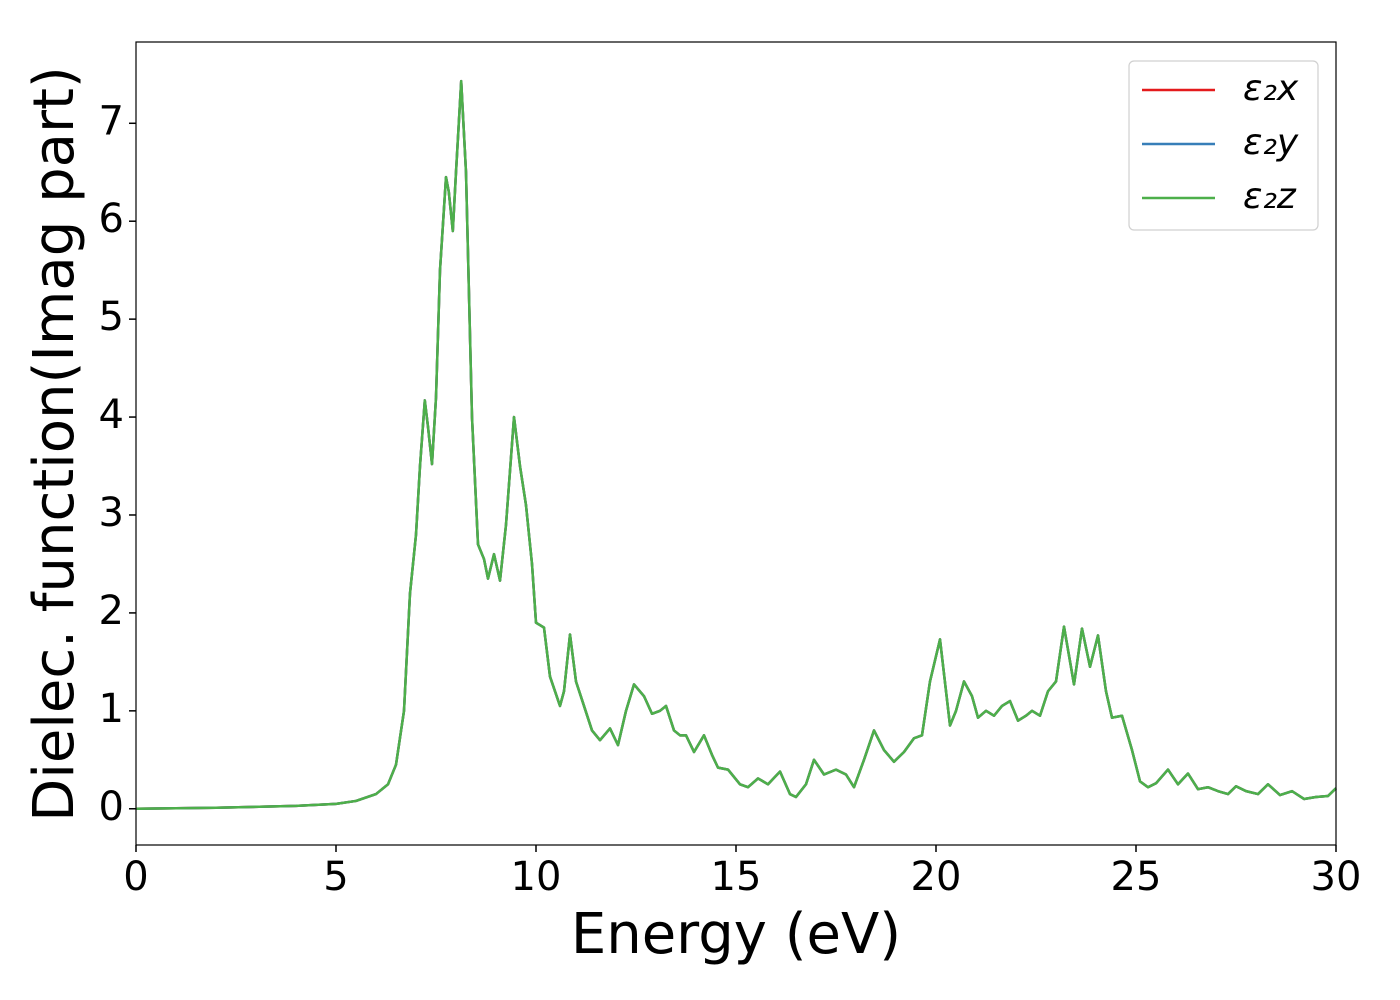 This screenshot has height=1000, width=1400. What do you see at coordinates (1270, 196) in the screenshot?
I see `legend-label: ε₂z` at bounding box center [1270, 196].